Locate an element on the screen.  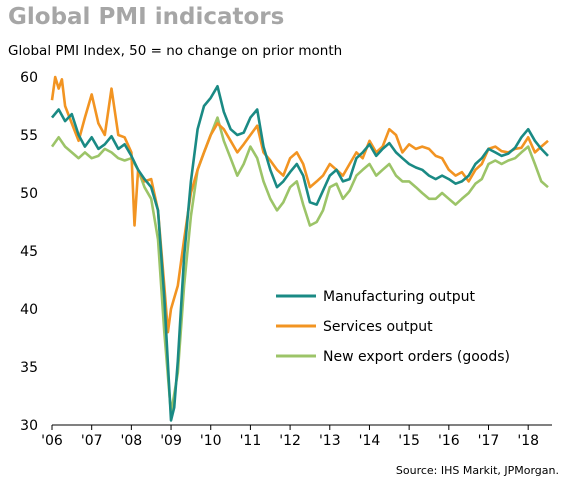
x-tick-label: '16 is located at coordinates (449, 441).